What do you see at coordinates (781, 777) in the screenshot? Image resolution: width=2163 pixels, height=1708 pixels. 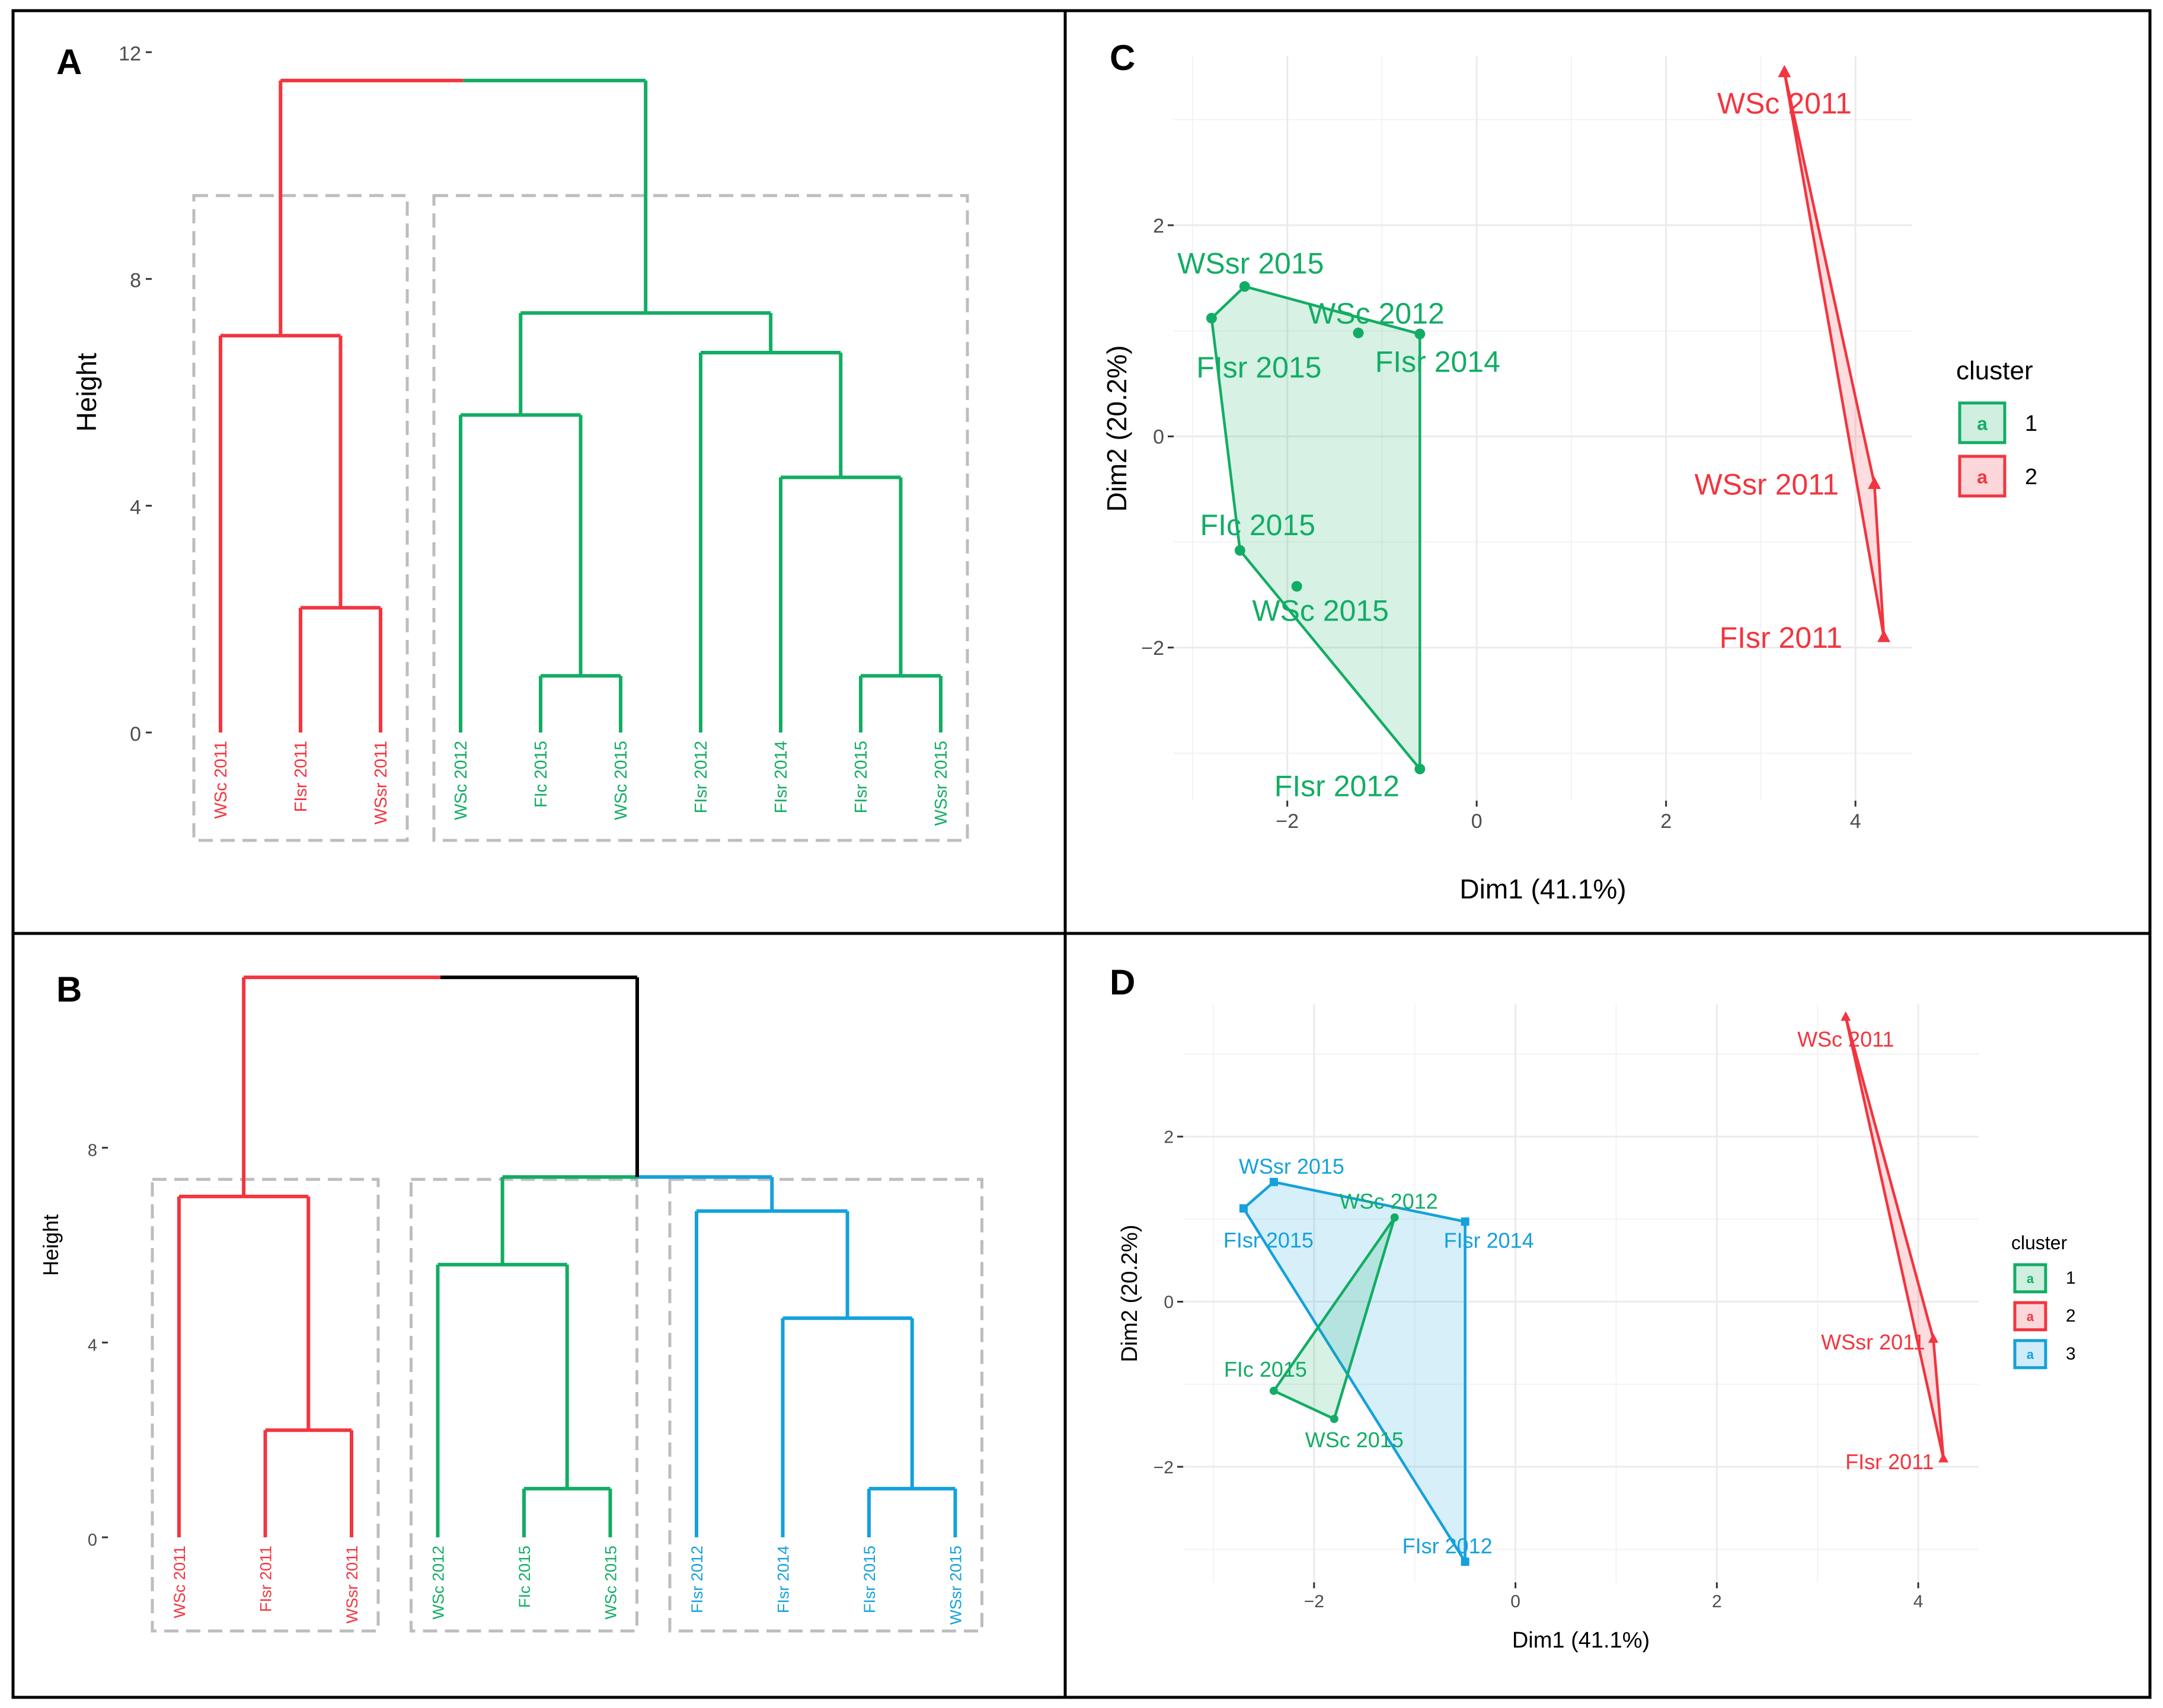 I see `leaf-label-fisr-2014: FIsr 2014` at bounding box center [781, 777].